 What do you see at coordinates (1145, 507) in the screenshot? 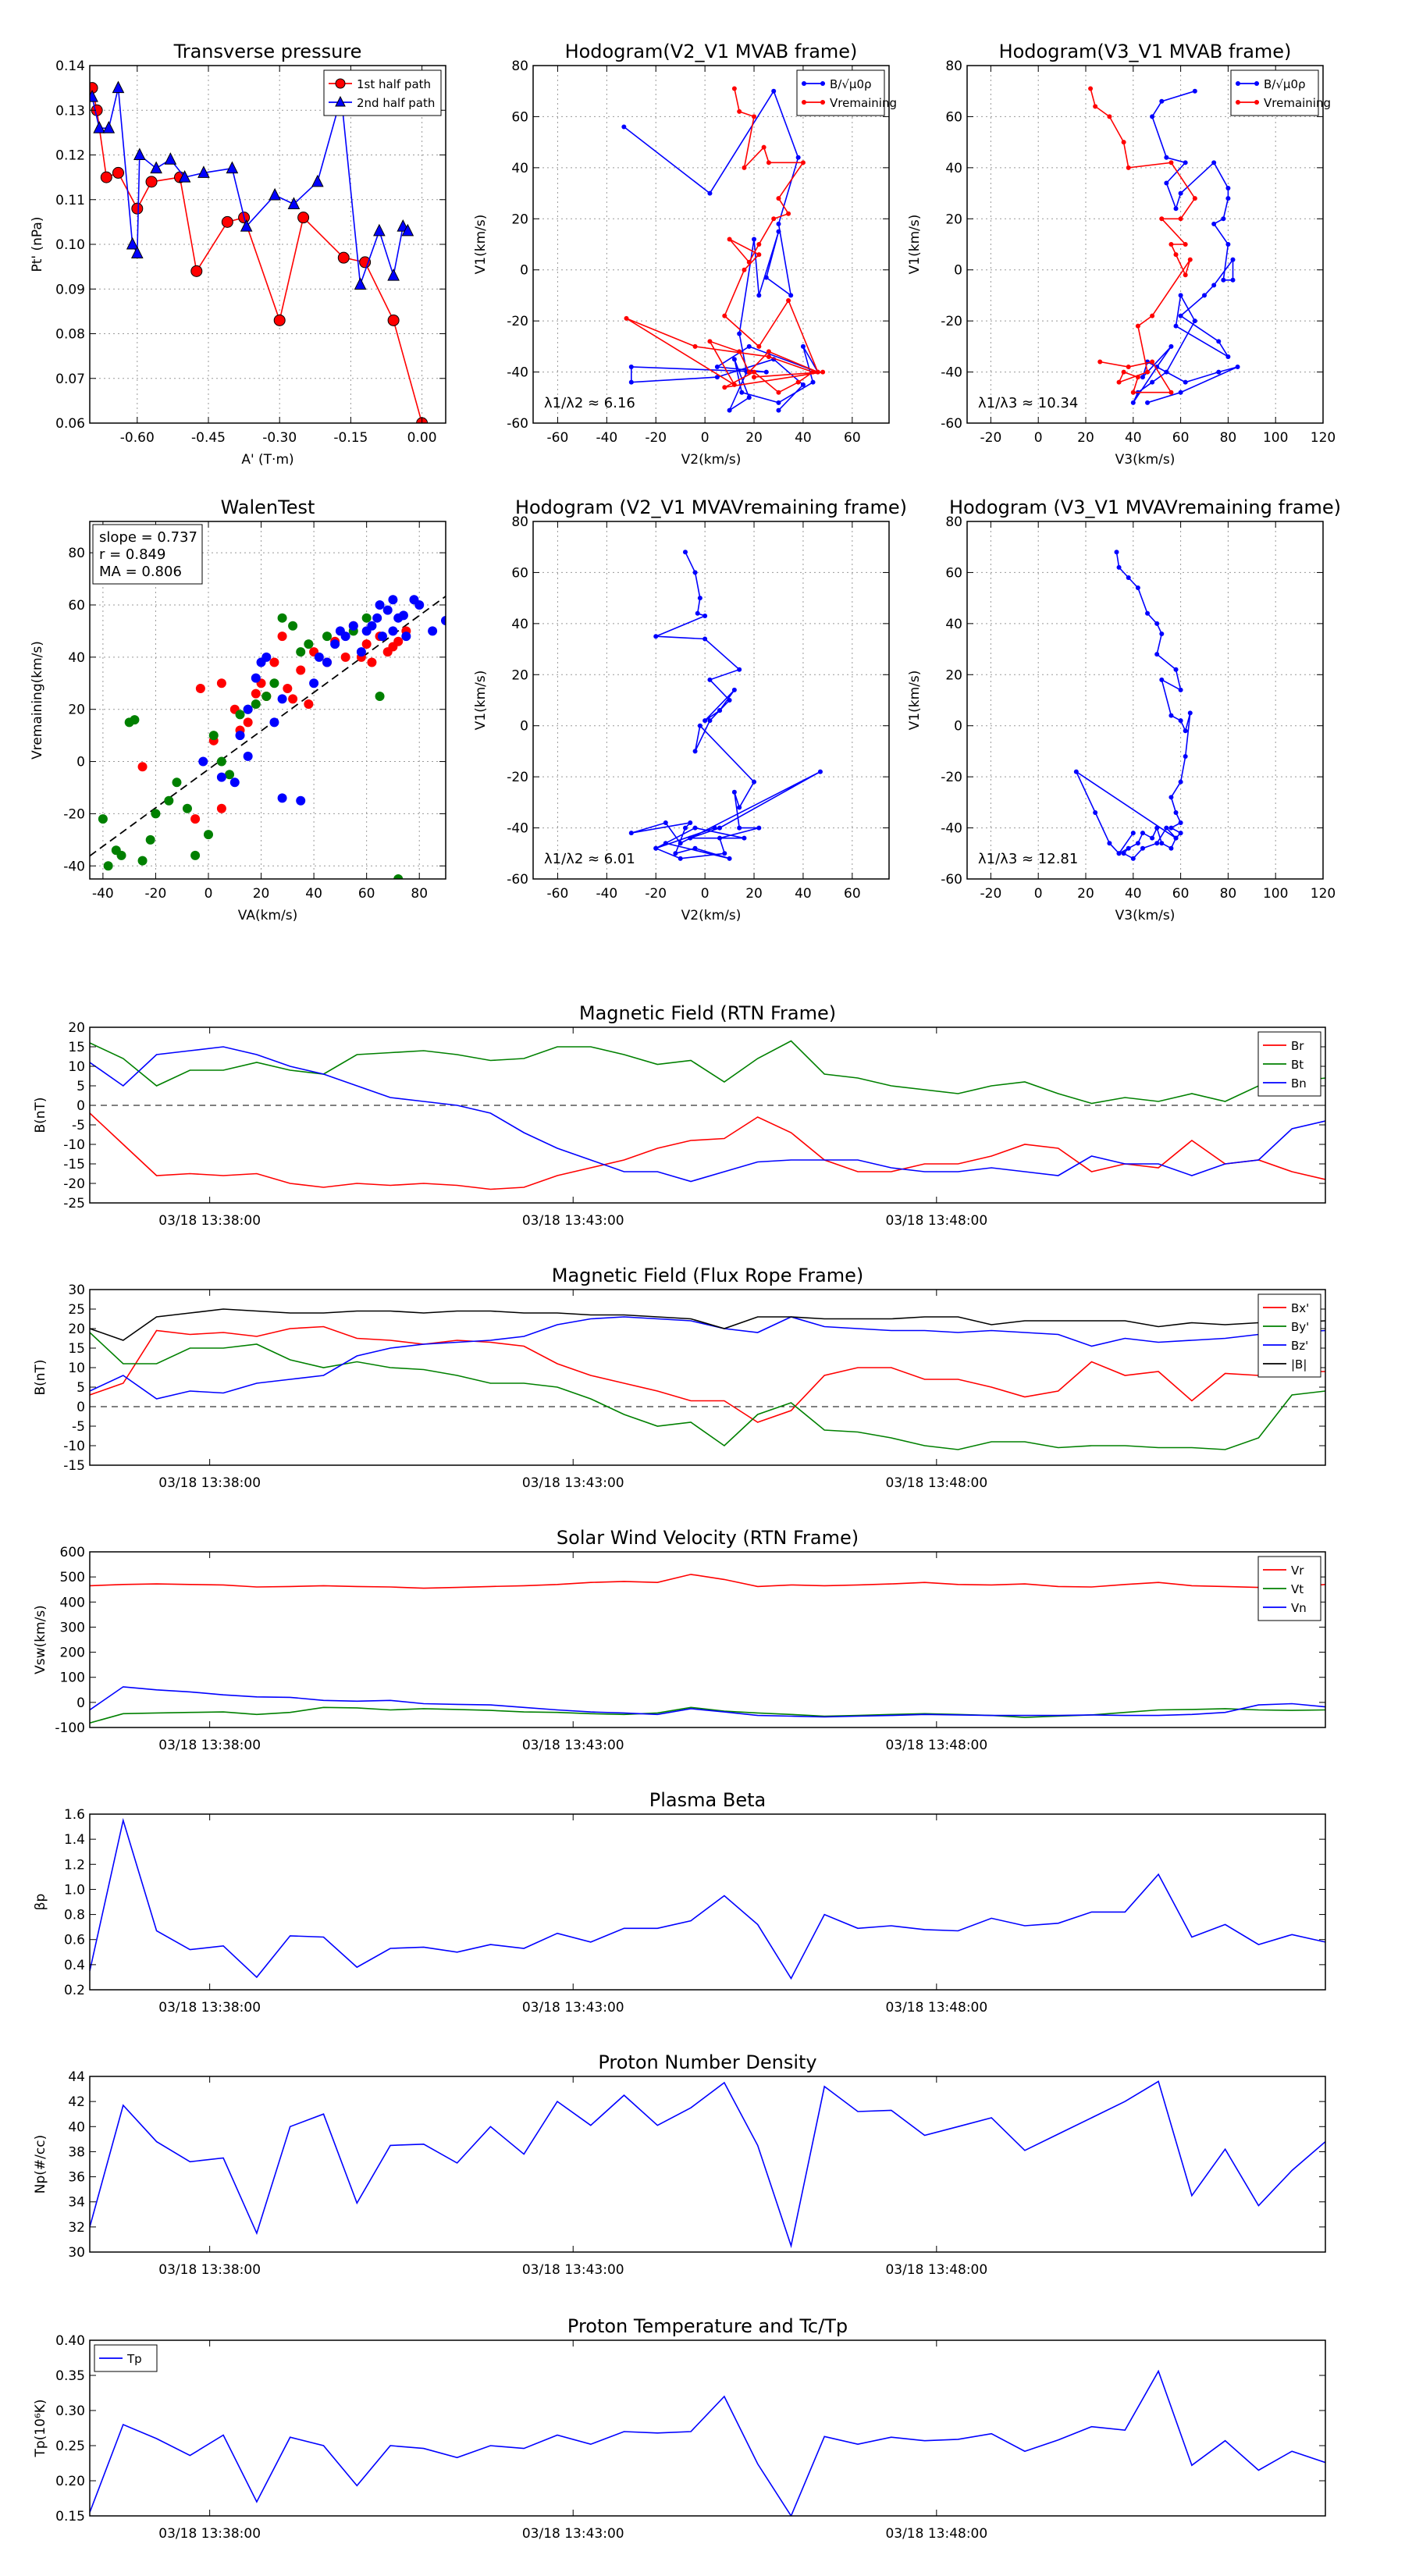
I see `chart-title: Hodogram (V3_V1 MVAVremaining frame)` at bounding box center [1145, 507].